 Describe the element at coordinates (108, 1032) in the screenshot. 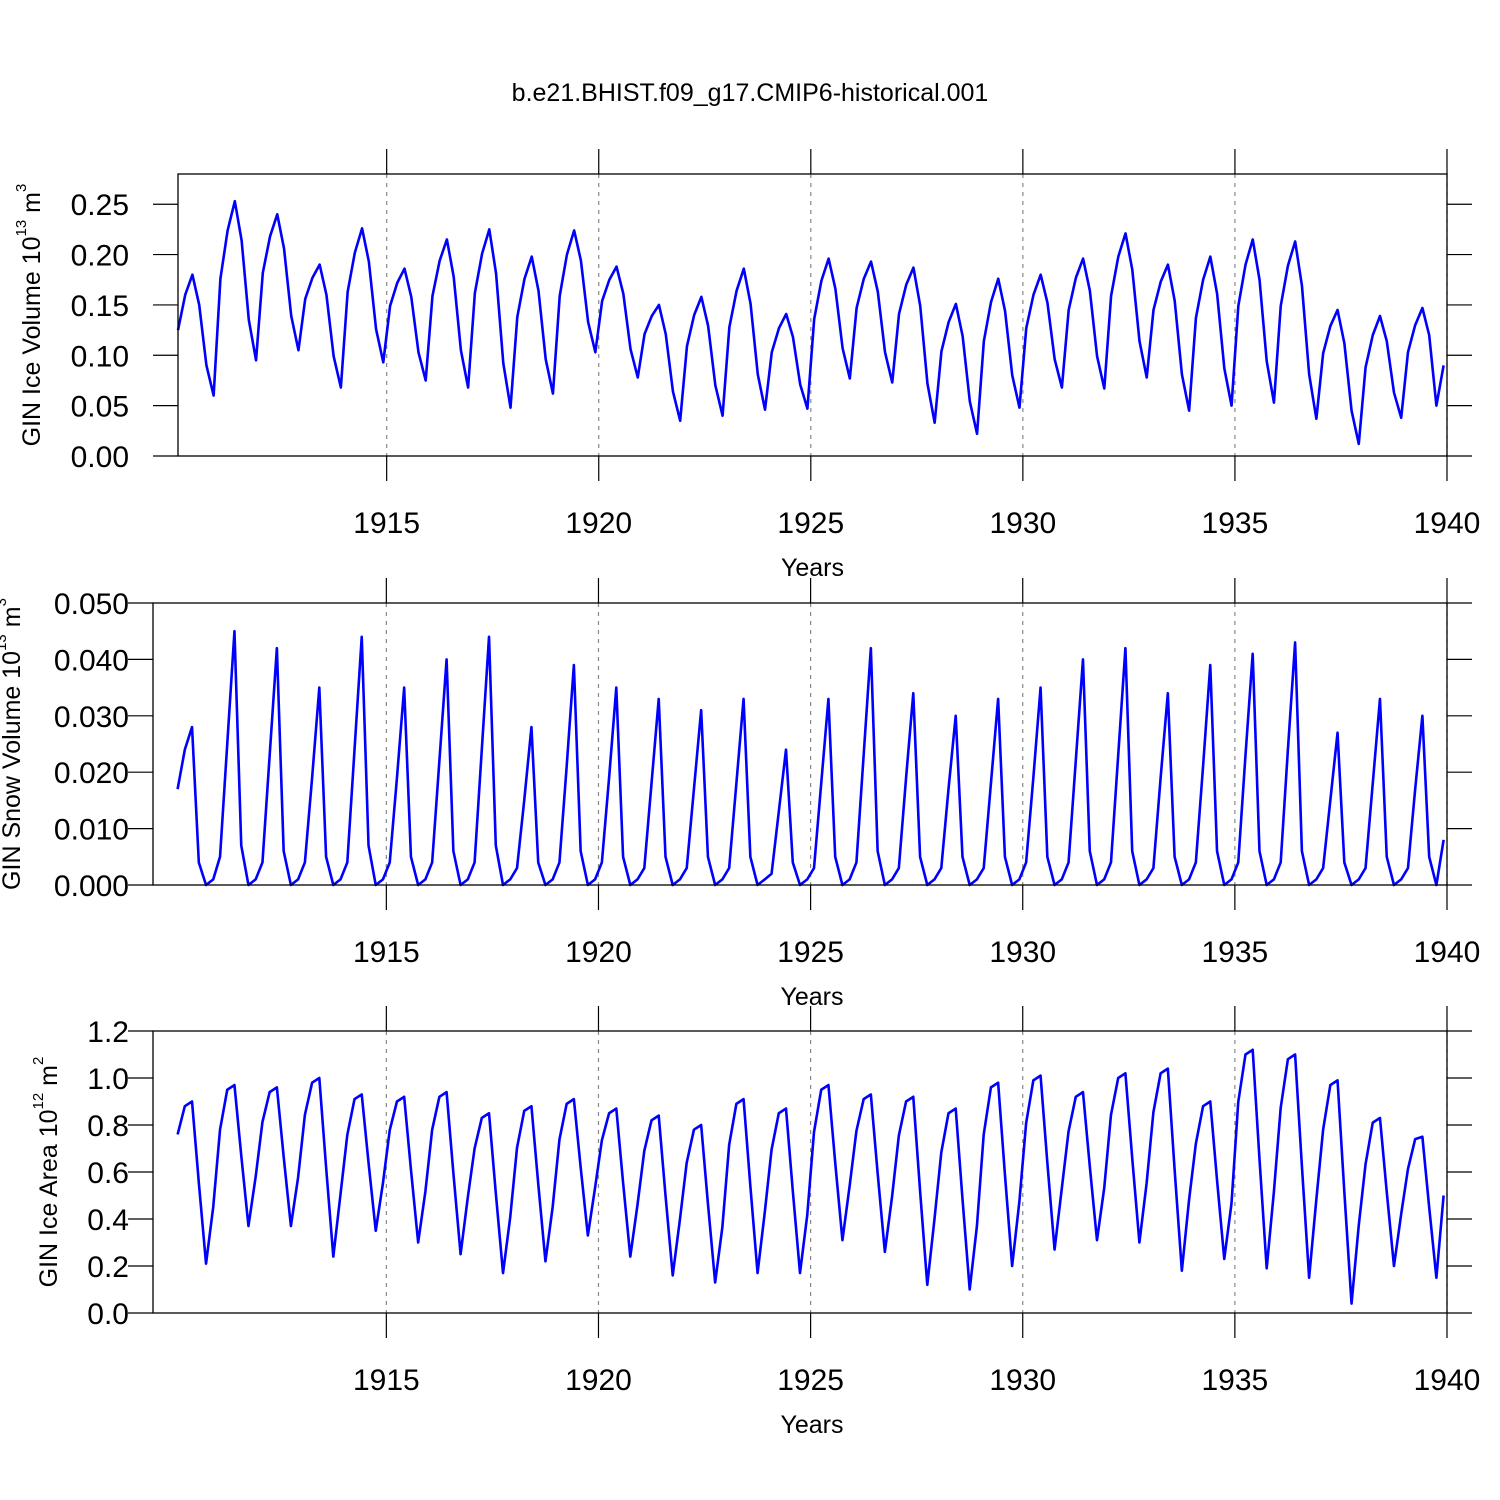

I see `y-tick-label: 1.2` at that location.